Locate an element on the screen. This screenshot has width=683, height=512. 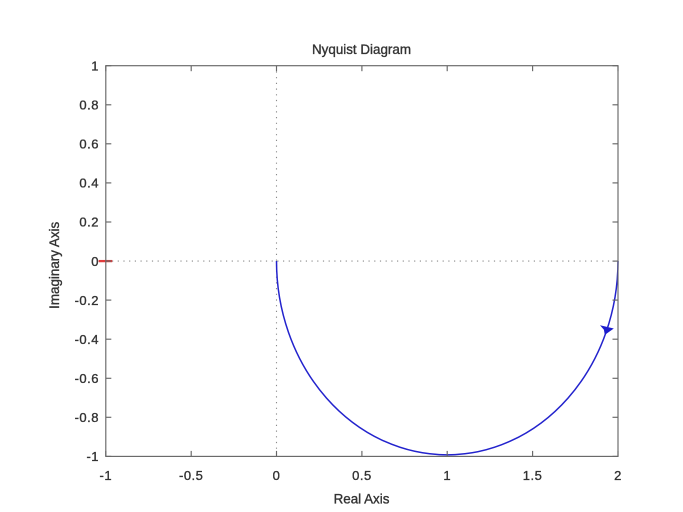
svg-text: 2 is located at coordinates (618, 475).